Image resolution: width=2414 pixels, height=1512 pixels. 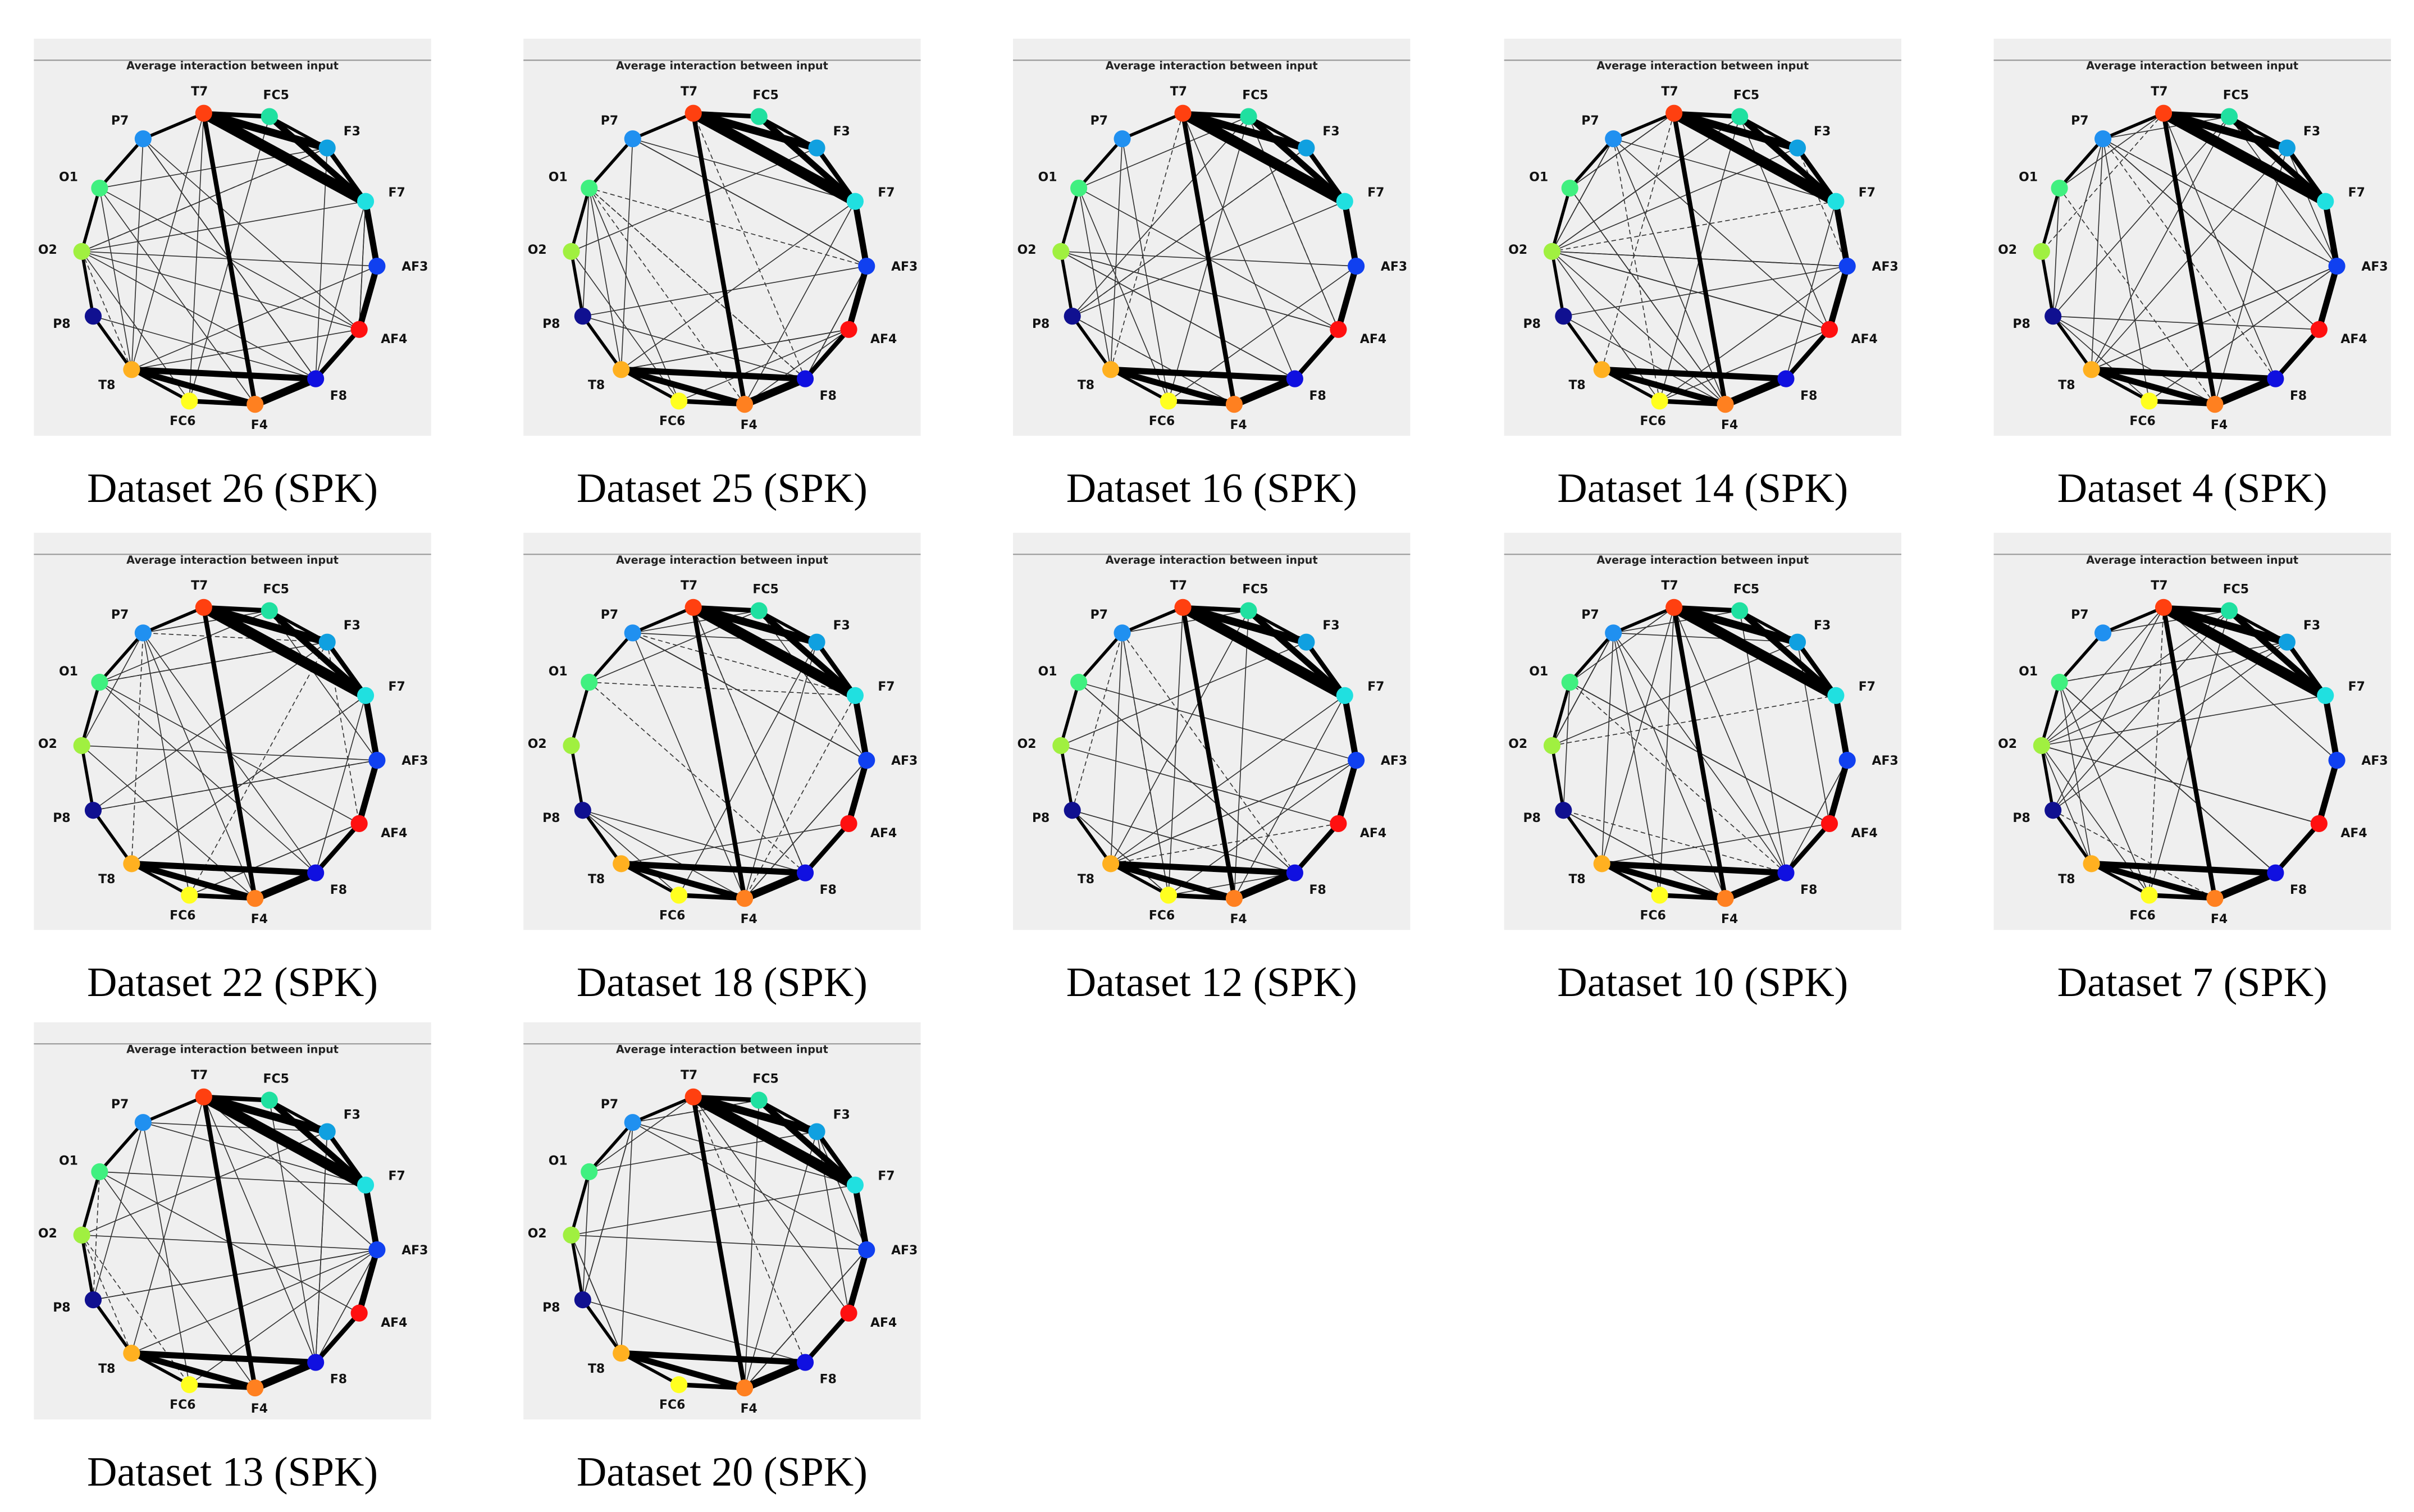 What do you see at coordinates (749, 425) in the screenshot?
I see `node-label: F4` at bounding box center [749, 425].